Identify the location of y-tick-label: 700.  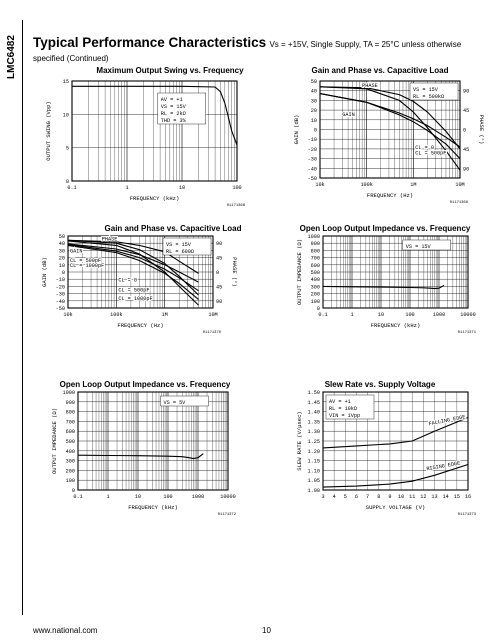
(70, 422).